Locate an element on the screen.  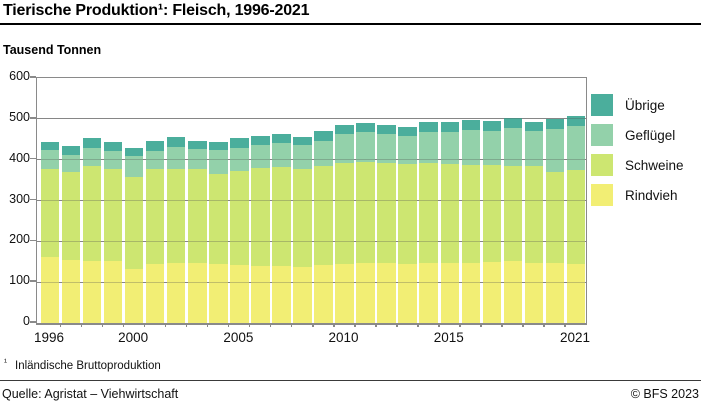
y-axis-unit-label: Tausend Tonnen is located at coordinates (52, 50).